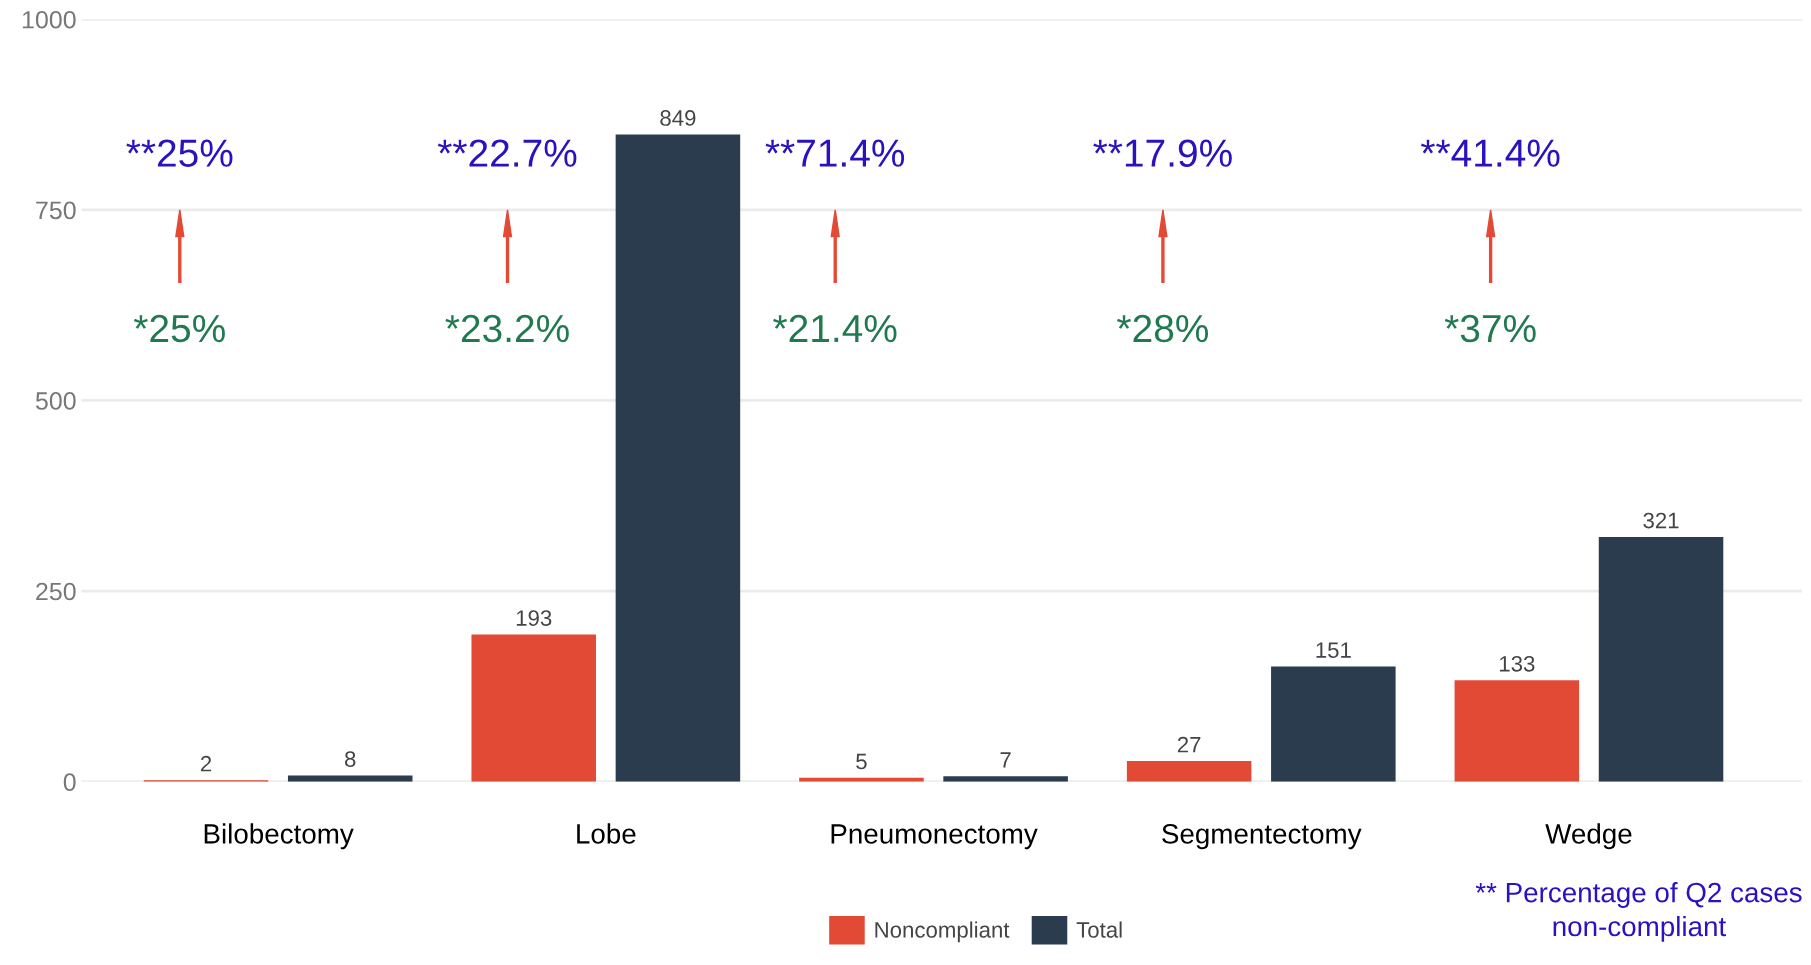 Image resolution: width=1811 pixels, height=965 pixels. Describe the element at coordinates (1661, 520) in the screenshot. I see `data-label: 321` at that location.